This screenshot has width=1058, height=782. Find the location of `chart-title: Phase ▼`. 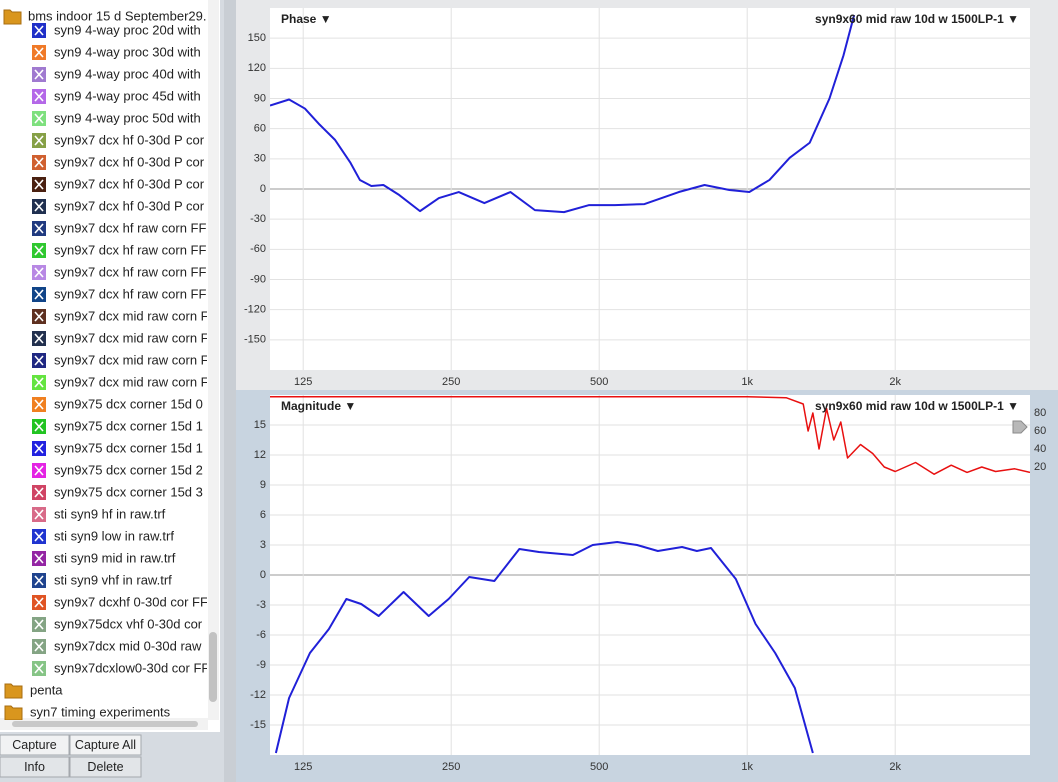

chart-title: Phase ▼ is located at coordinates (306, 19).